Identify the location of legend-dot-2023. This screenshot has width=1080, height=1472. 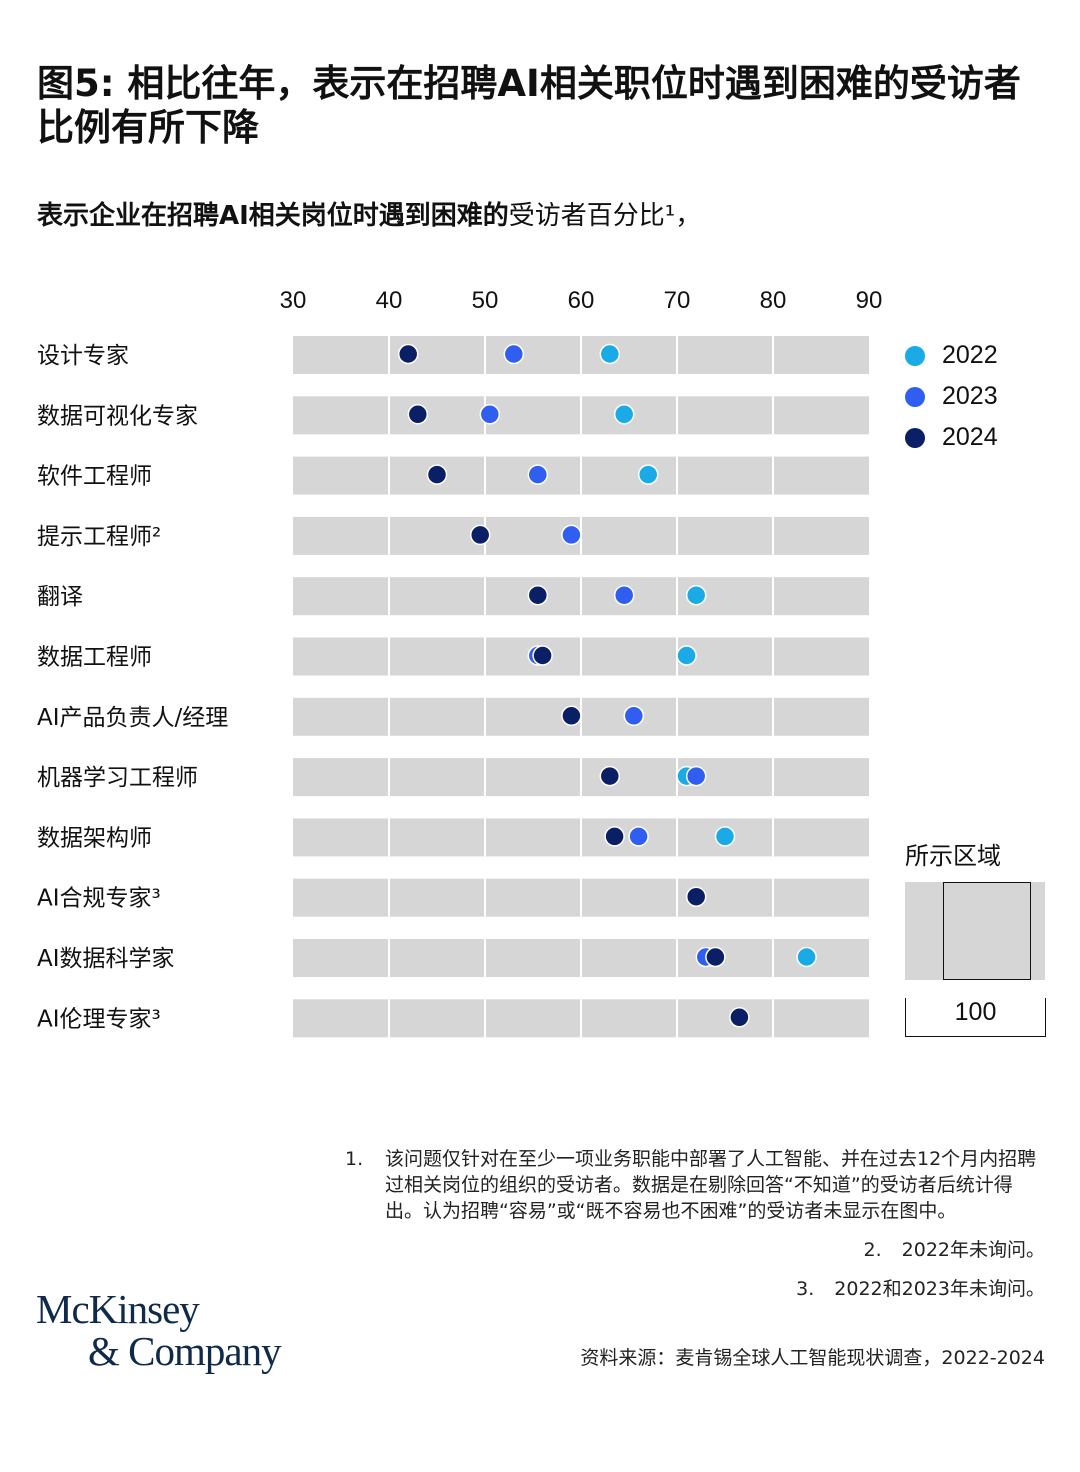
(915, 396).